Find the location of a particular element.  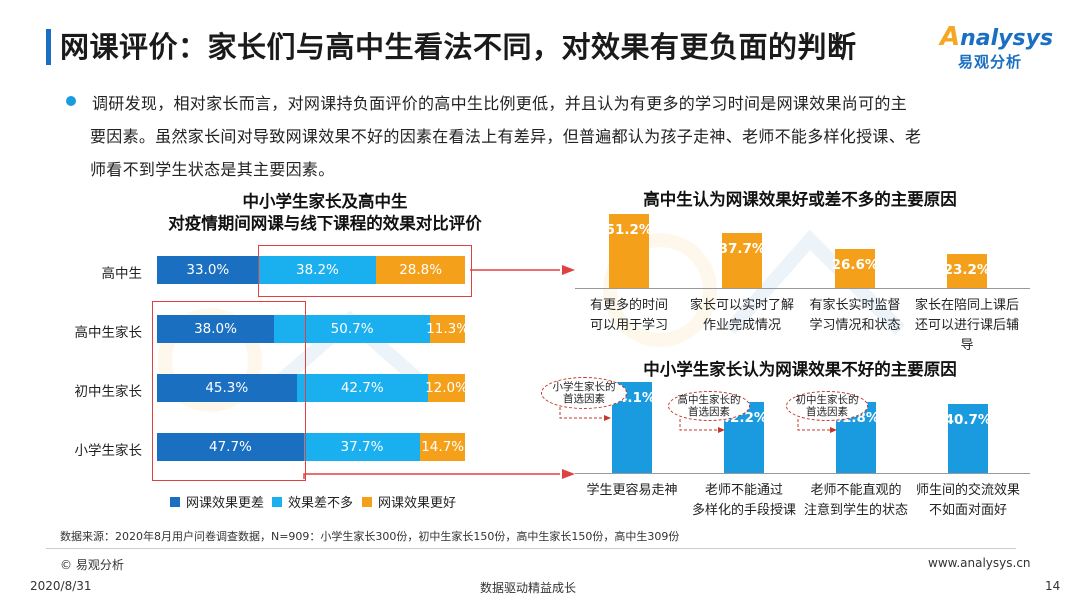

highlight-box-parents-negative is located at coordinates (229, 391).